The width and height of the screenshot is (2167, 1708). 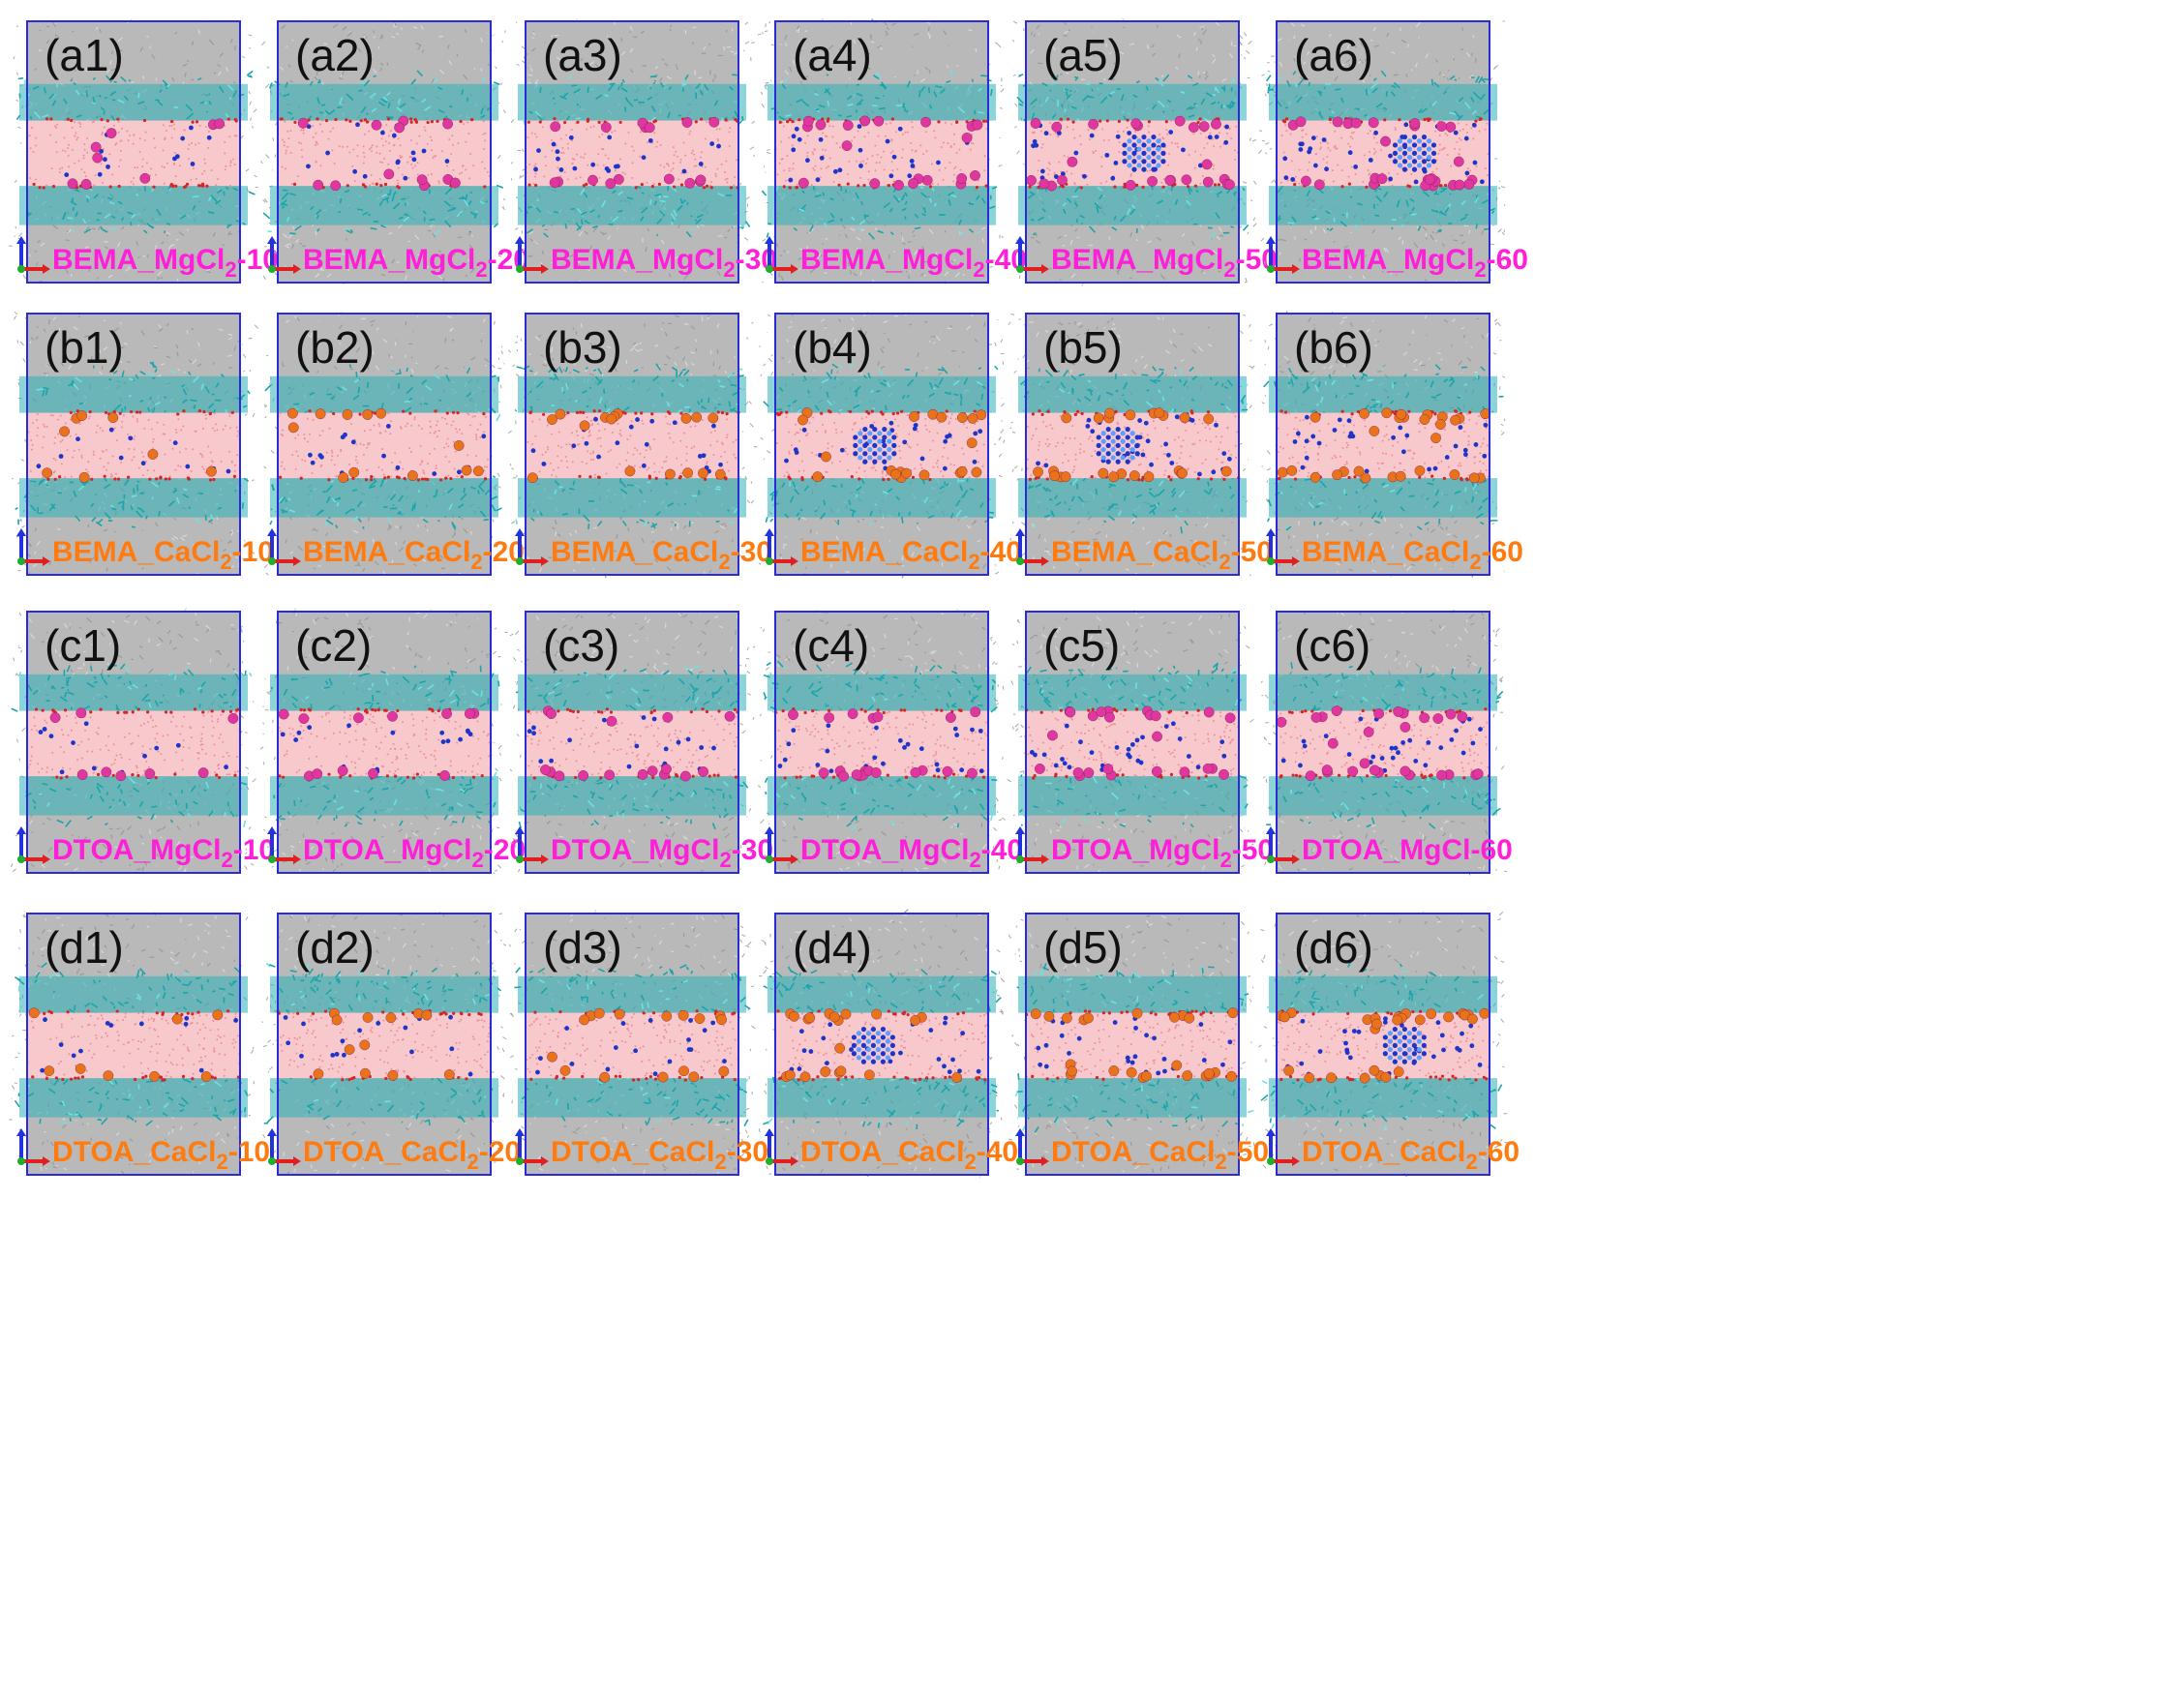 I want to click on panel-letter: (a1), so click(x=84, y=55).